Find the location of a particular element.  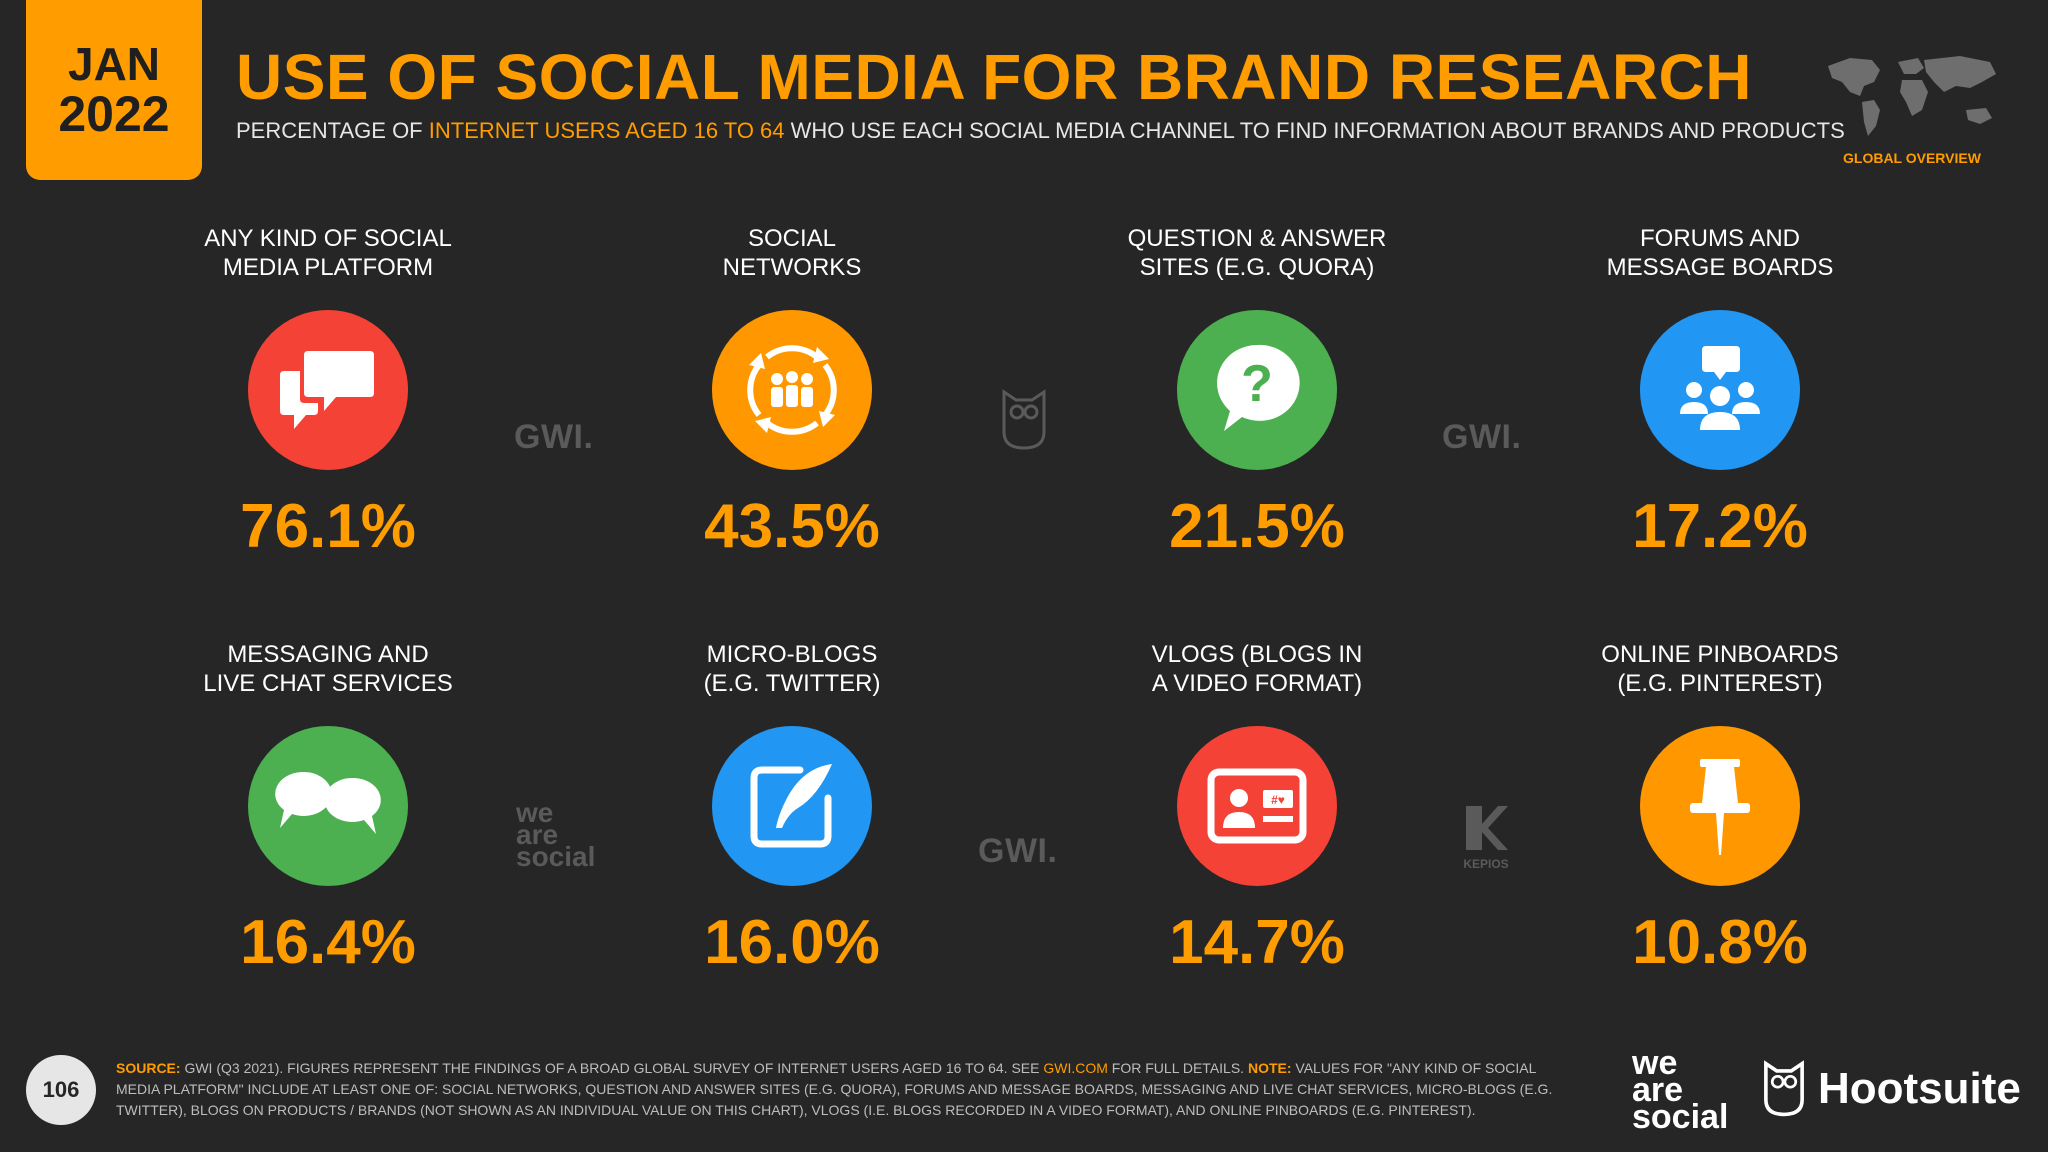

chat-bubbles-icon is located at coordinates (328, 390).